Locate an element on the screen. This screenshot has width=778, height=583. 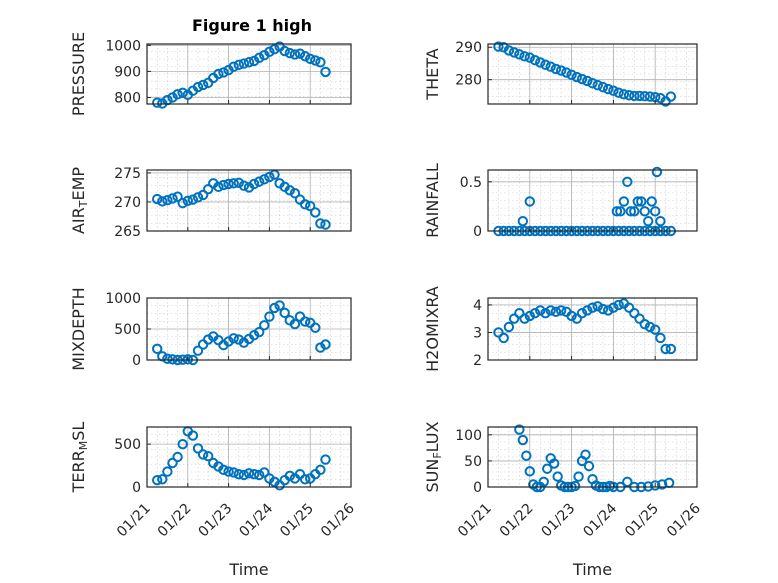
y-tick-label: 0.5 is located at coordinates (471, 183).